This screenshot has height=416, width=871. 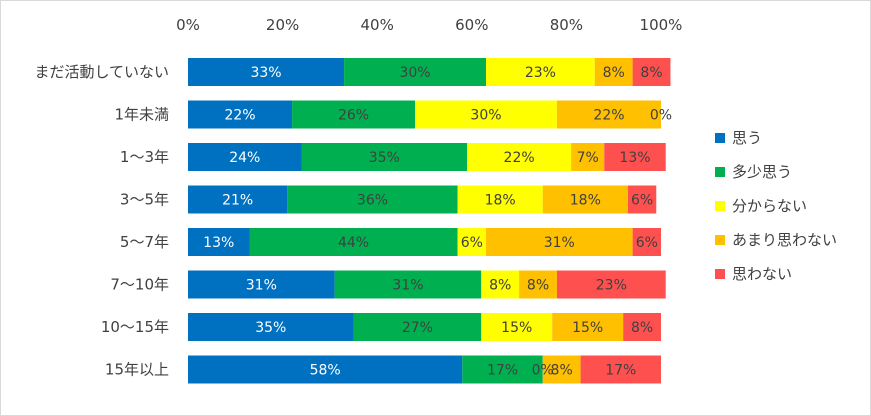 What do you see at coordinates (377, 25) in the screenshot?
I see `x-tick-label: 40%` at bounding box center [377, 25].